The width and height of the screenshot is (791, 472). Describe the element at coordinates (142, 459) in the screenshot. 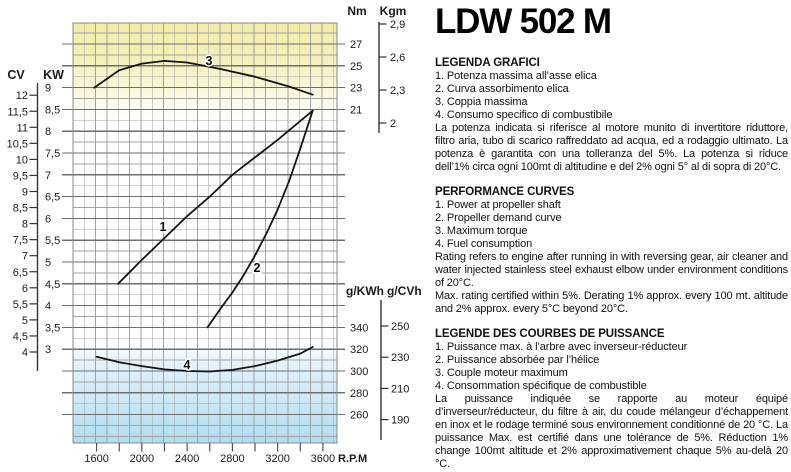

I see `rpm-tick-label: 2000` at that location.